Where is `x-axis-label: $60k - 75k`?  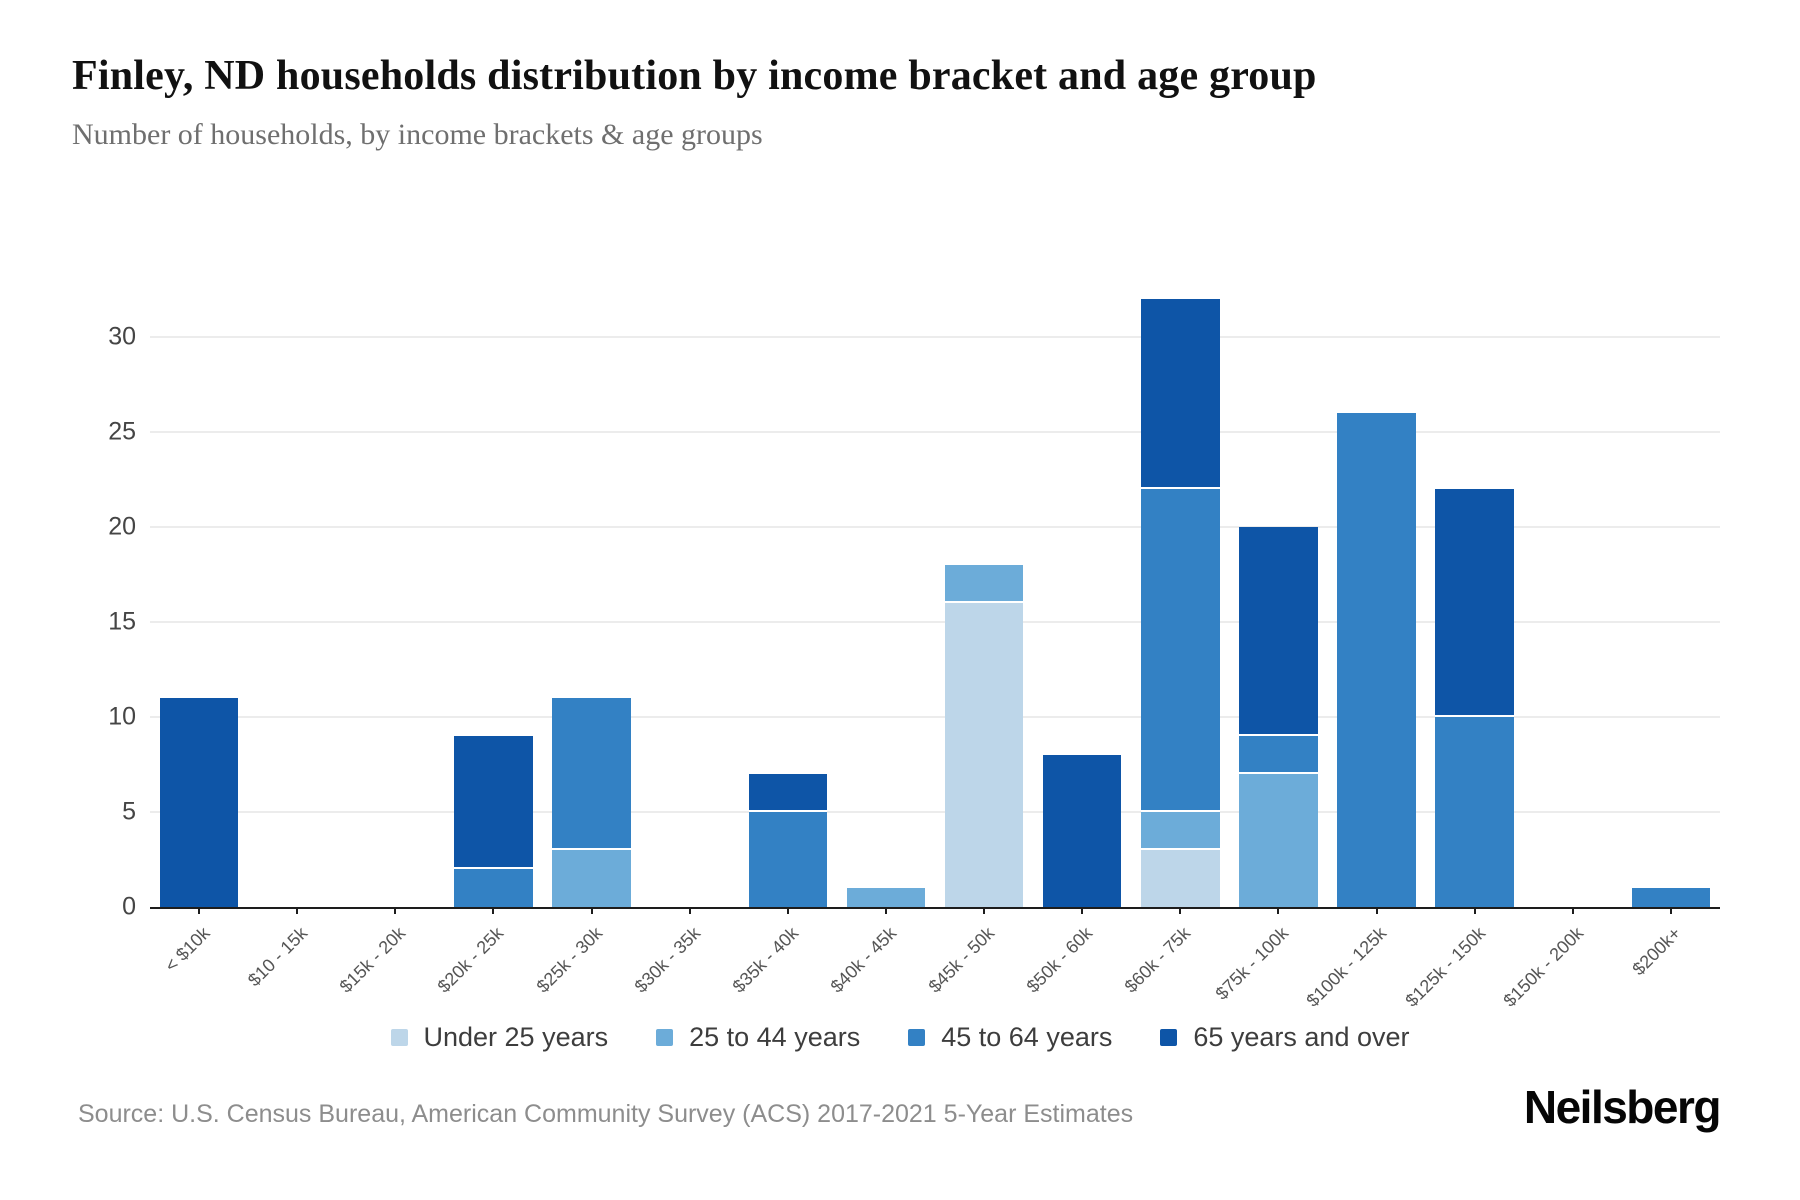
x-axis-label: $60k - 75k is located at coordinates (1157, 960).